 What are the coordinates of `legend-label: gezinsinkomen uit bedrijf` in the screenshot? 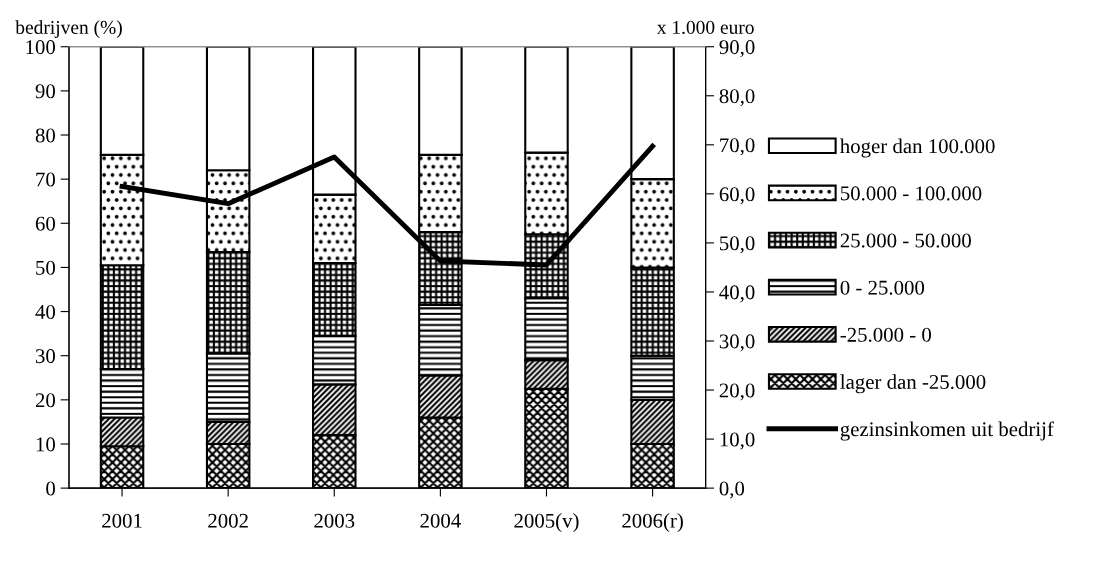 It's located at (947, 431).